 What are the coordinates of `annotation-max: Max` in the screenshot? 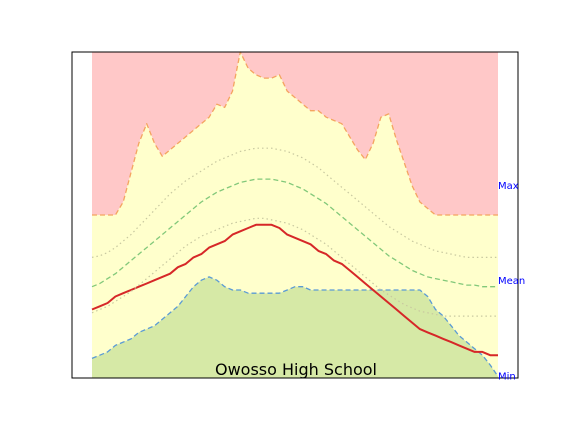 It's located at (508, 186).